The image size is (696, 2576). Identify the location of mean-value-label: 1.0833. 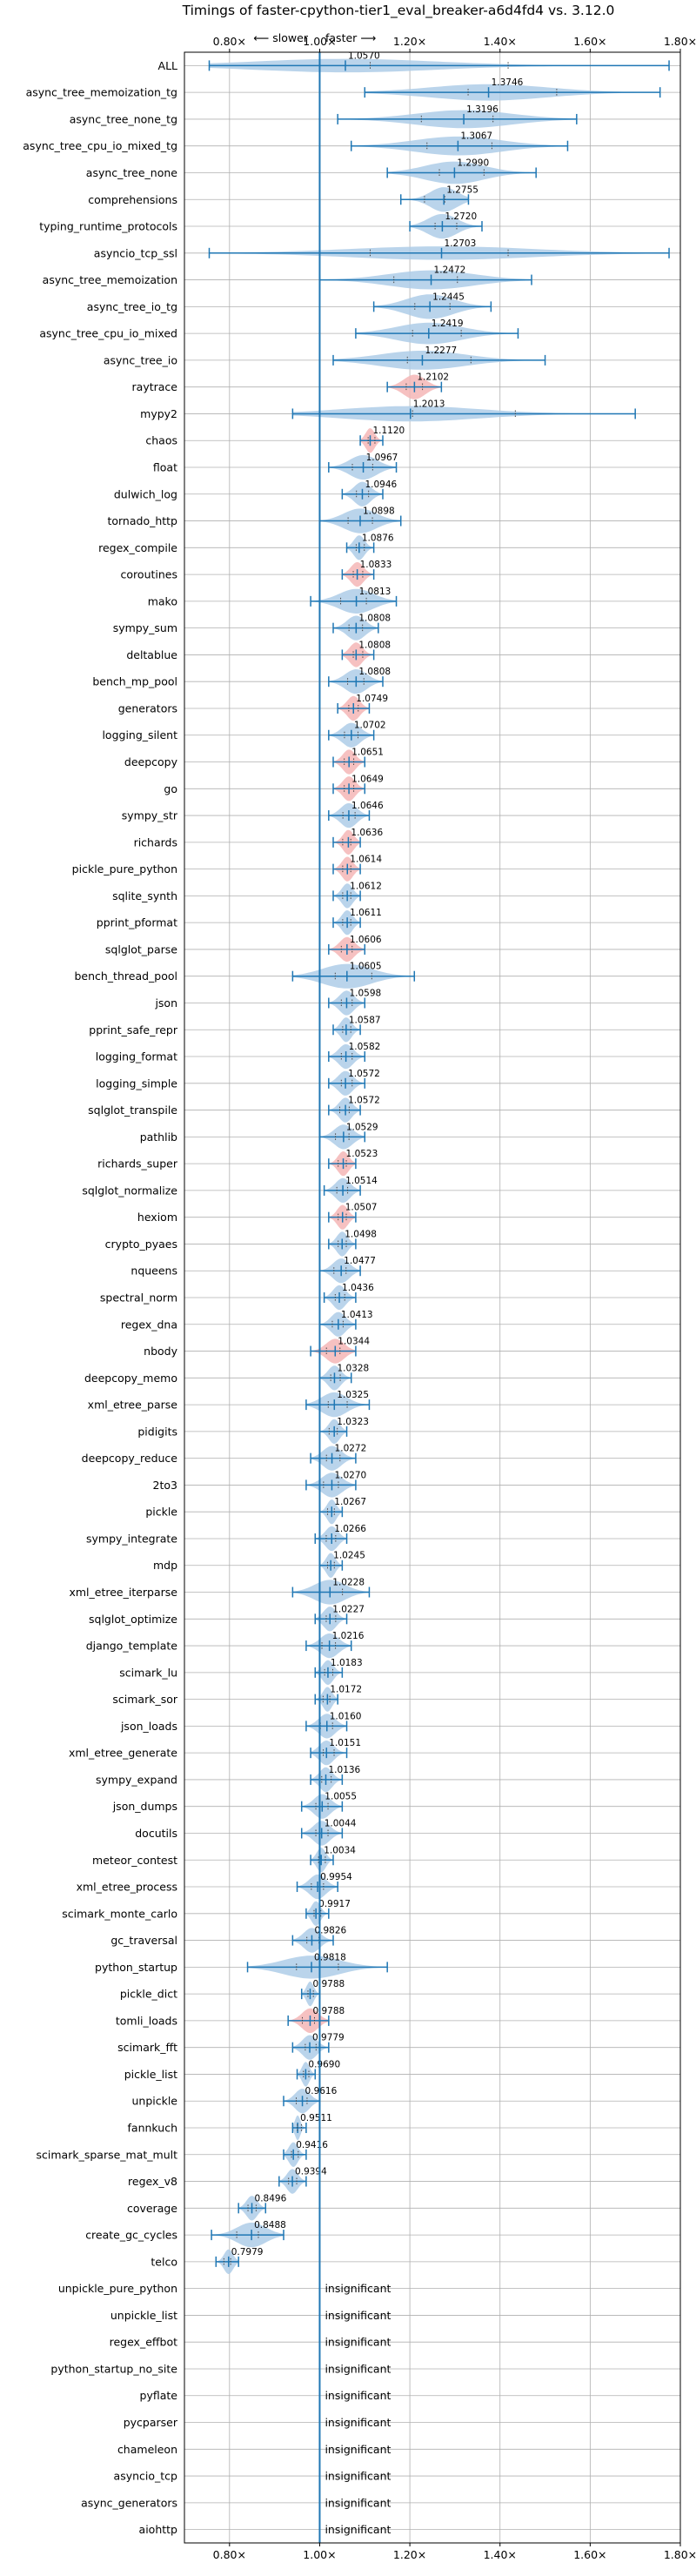
(376, 565).